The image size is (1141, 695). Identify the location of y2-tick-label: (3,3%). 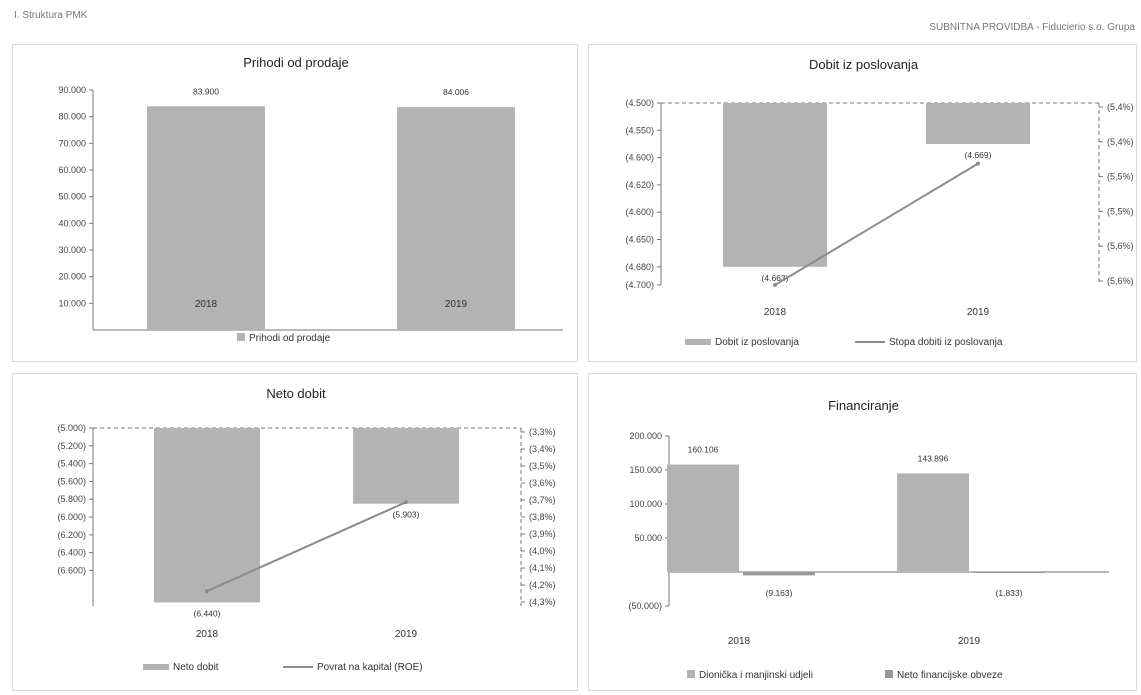
(542, 432).